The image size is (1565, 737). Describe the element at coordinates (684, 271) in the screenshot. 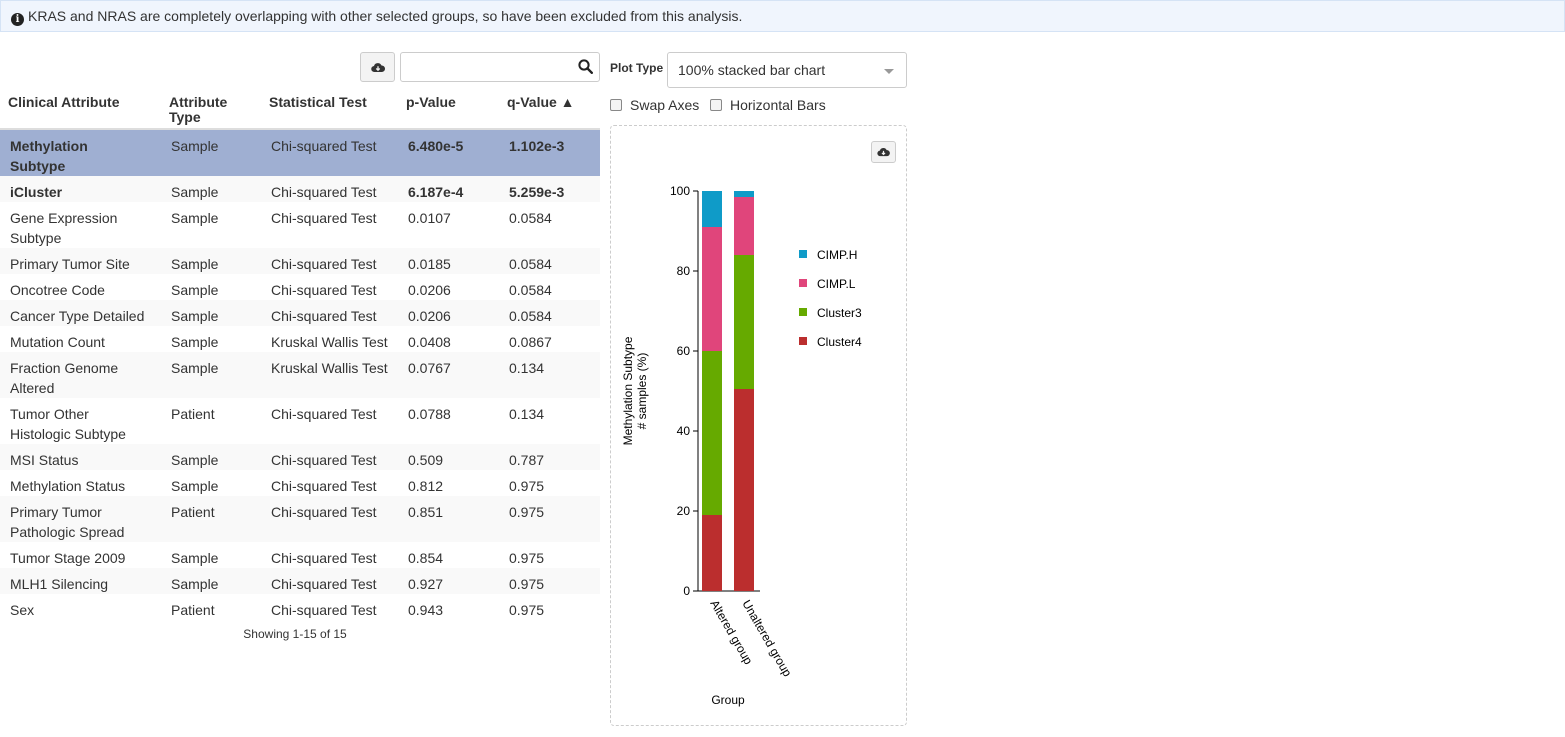

I see `y-tick-label: 80` at that location.